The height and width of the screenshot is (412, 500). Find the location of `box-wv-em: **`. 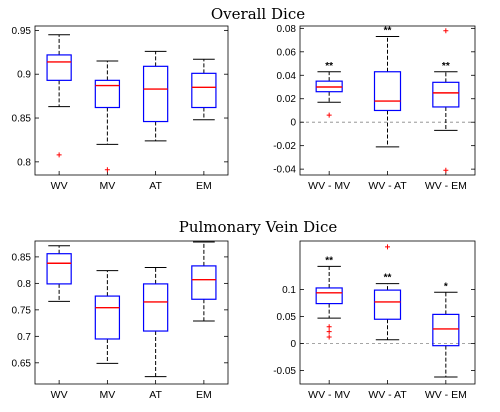

box-wv-em: ** is located at coordinates (446, 100).